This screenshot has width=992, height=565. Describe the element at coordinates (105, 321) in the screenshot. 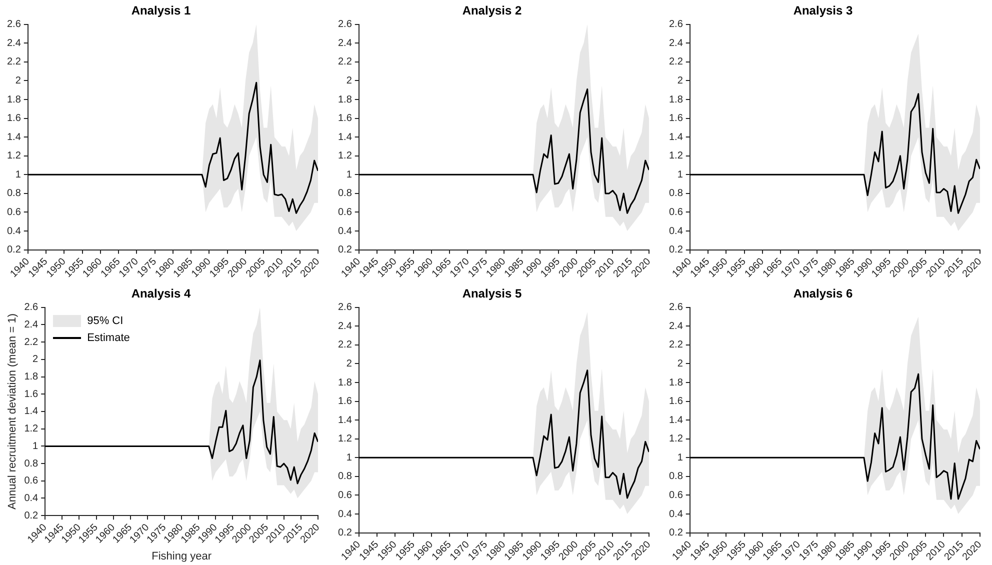

I see `annotation: 95% CI` at that location.